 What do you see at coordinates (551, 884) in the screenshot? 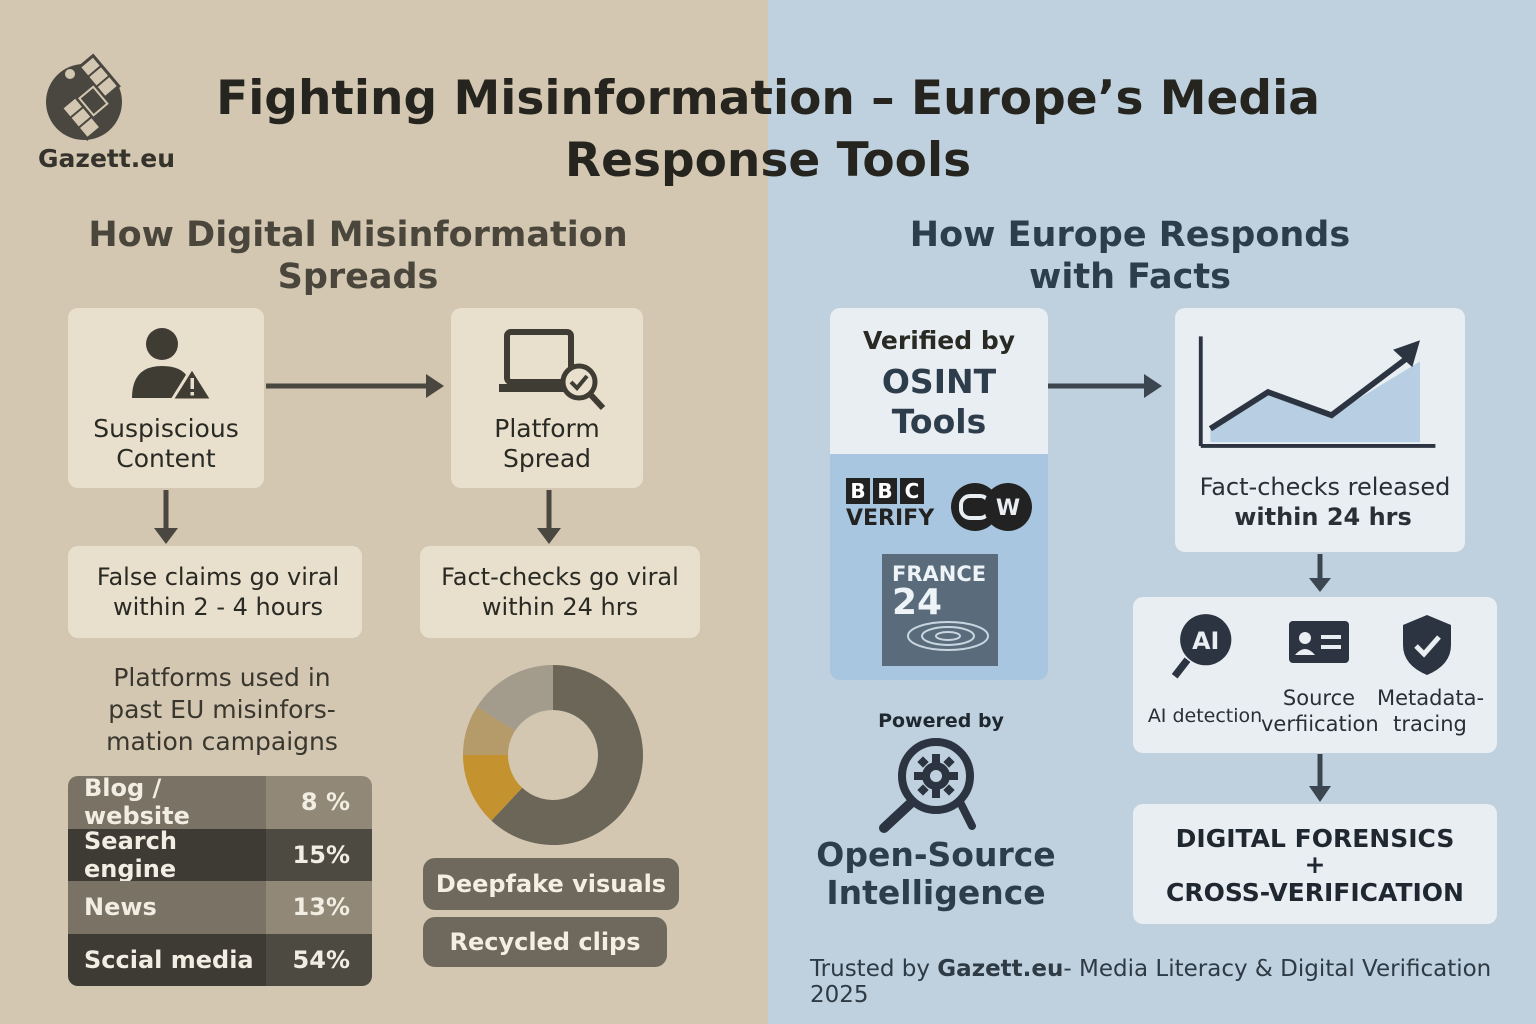
I see `deepfake-visuals-tag: Deepfake visuals` at bounding box center [551, 884].